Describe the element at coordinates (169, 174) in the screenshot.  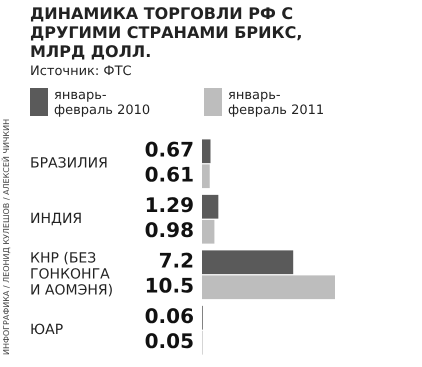
I see `data-label: 0.61` at that location.